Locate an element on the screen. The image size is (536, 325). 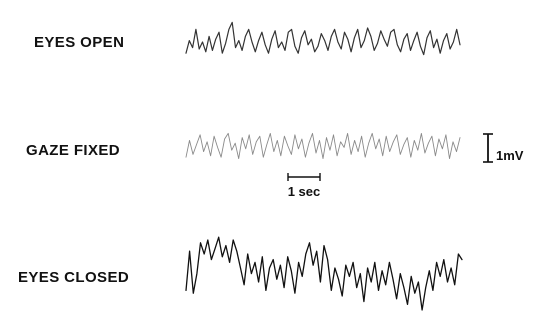
trace-gaze-fixed is located at coordinates (323, 146).